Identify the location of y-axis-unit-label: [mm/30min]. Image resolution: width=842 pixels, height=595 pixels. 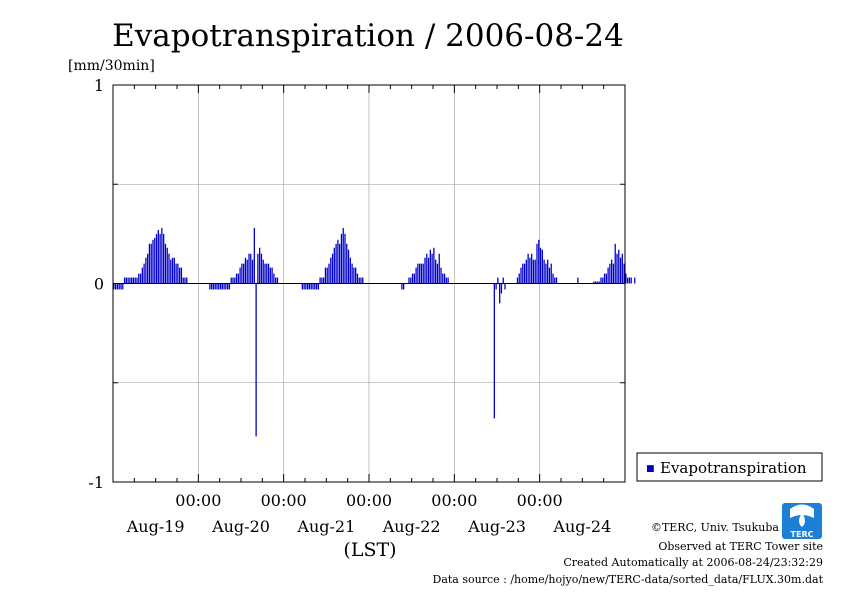
(111, 66).